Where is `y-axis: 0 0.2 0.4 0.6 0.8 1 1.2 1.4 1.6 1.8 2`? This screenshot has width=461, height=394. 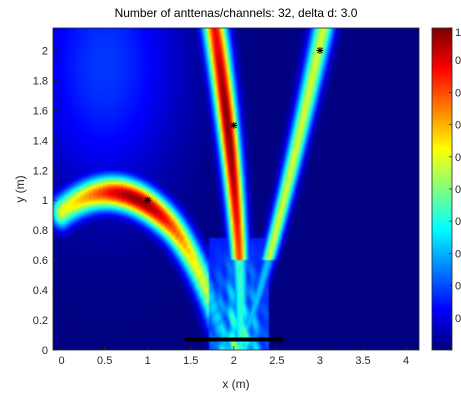
y-axis: 0 0.2 0.4 0.6 0.8 1 1.2 1.4 1.6 1.8 2 is located at coordinates (45, 201).